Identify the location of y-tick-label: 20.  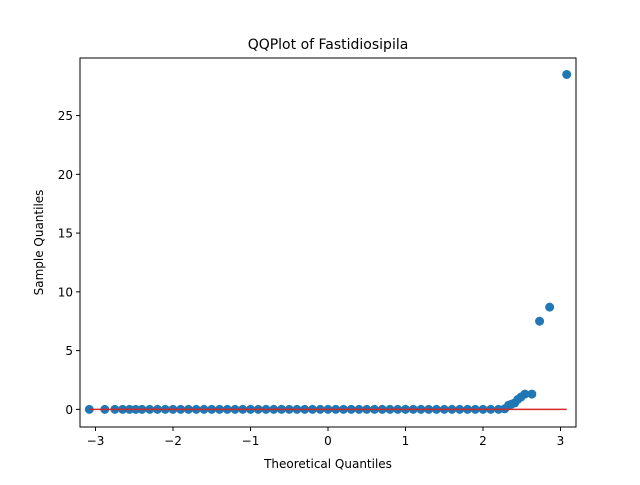
(65, 175).